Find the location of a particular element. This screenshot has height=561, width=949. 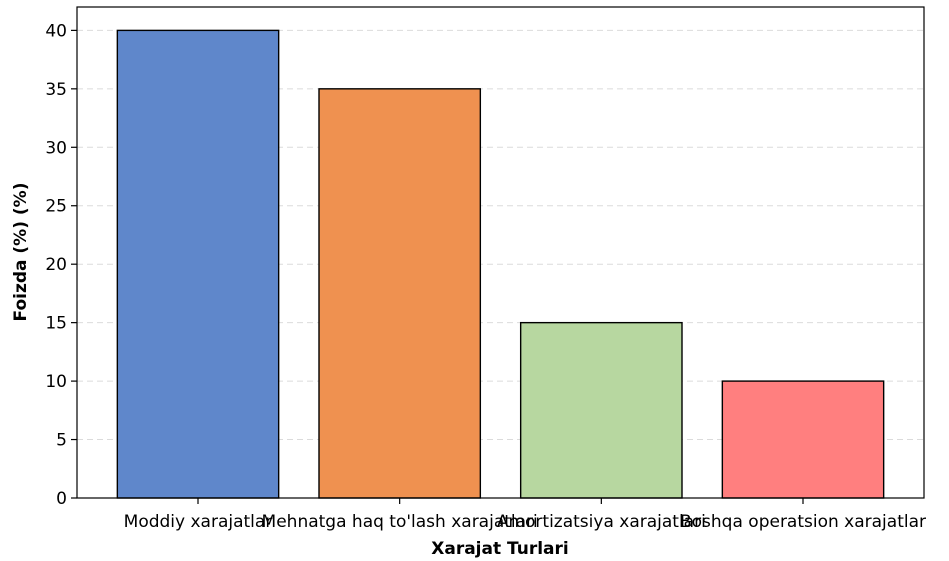

y-tick-label: 25 is located at coordinates (56, 207).